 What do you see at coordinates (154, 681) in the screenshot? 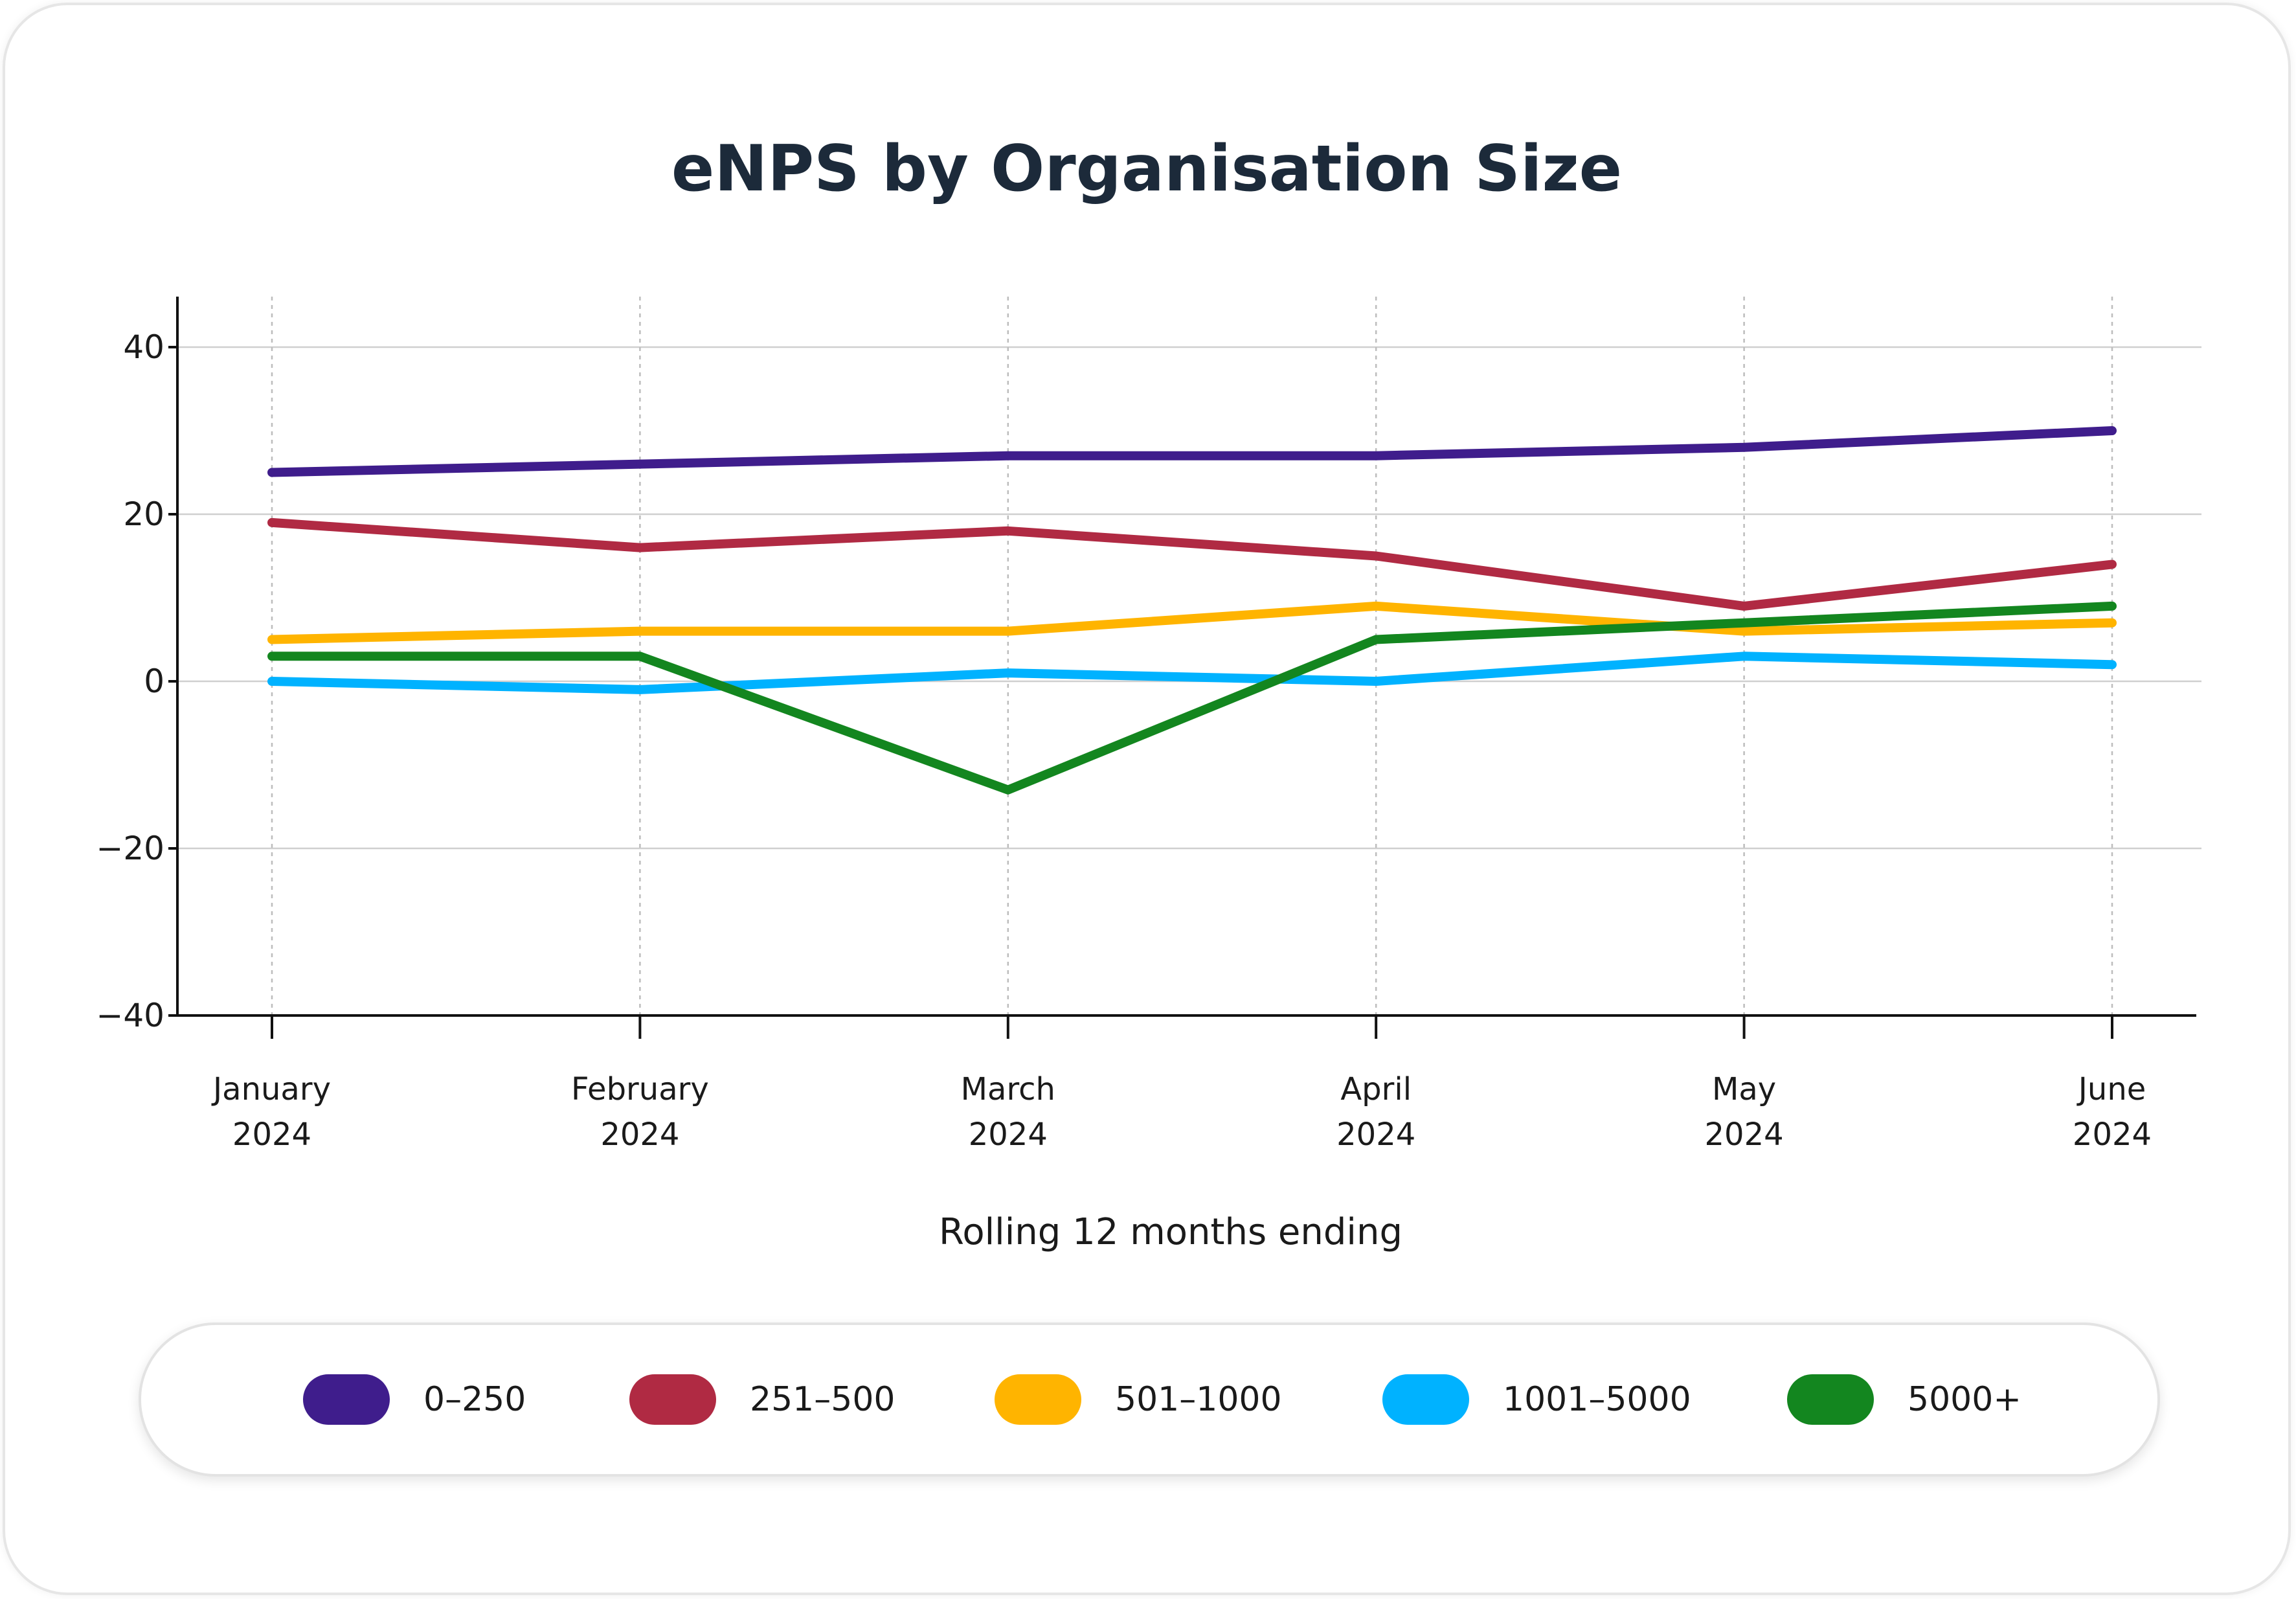
I see `y-tick-label: 0` at bounding box center [154, 681].